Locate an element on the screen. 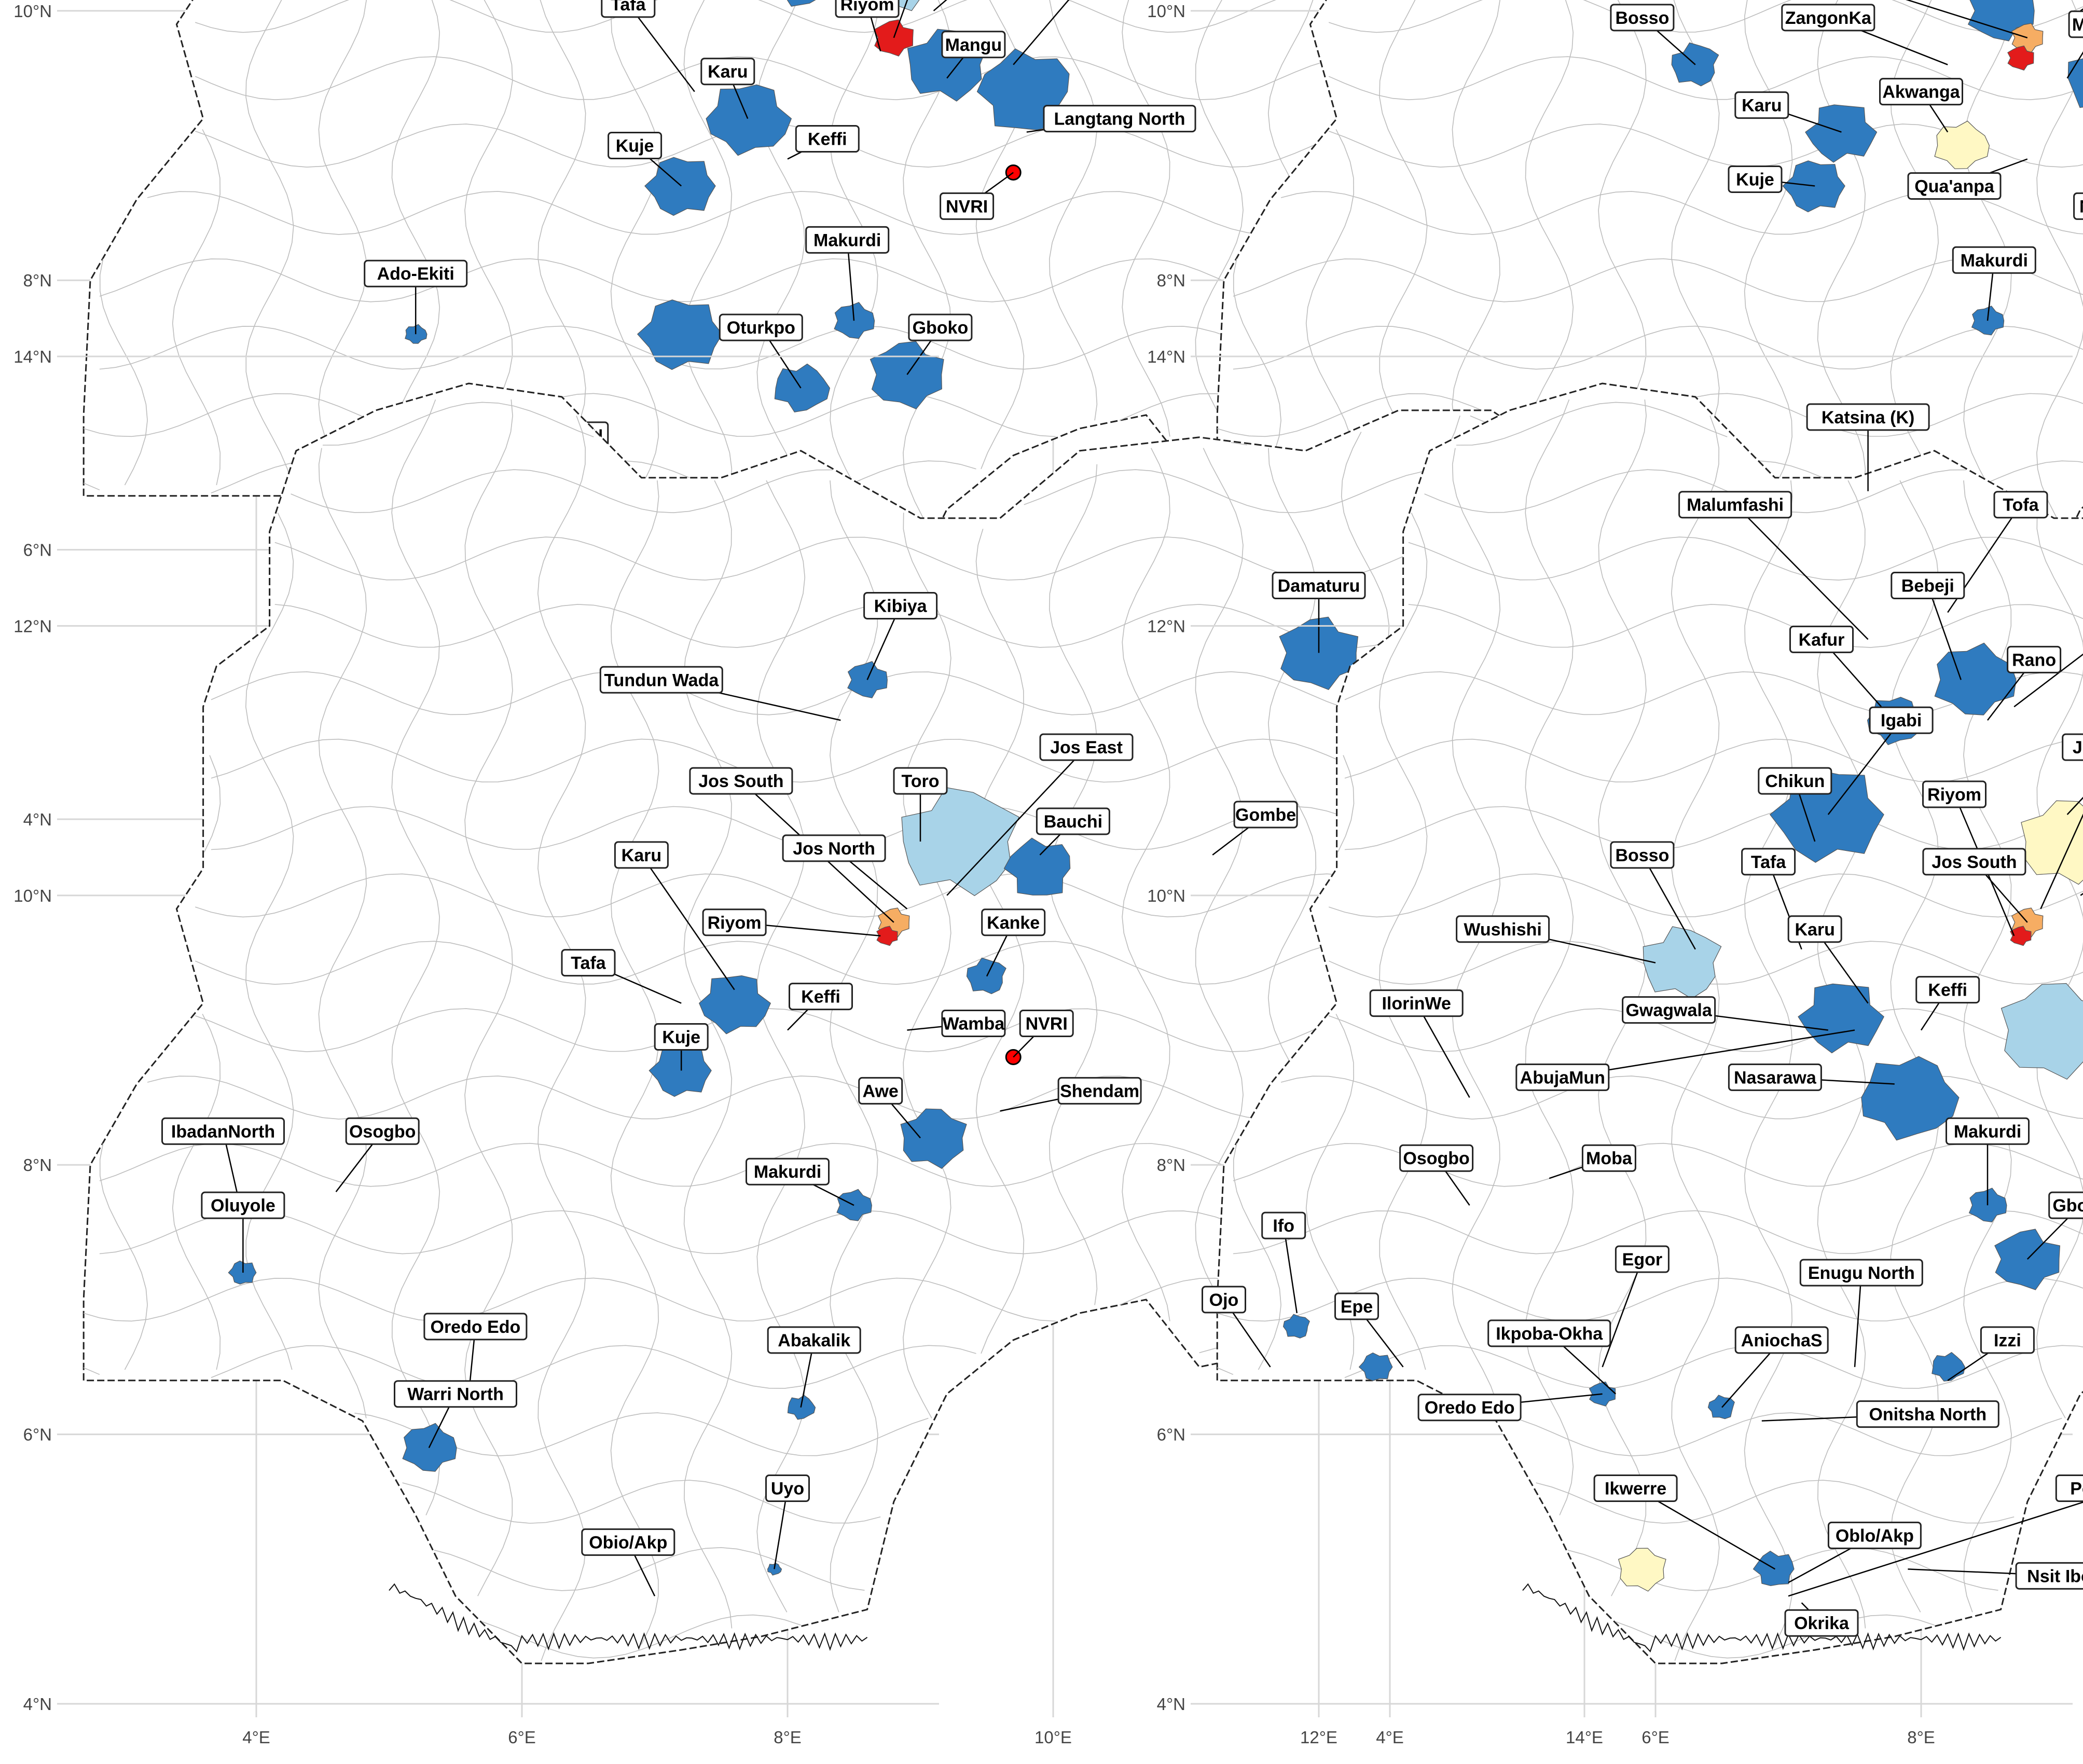 This screenshot has width=2083, height=1764. lga-label: Gwagwala is located at coordinates (1668, 1011).